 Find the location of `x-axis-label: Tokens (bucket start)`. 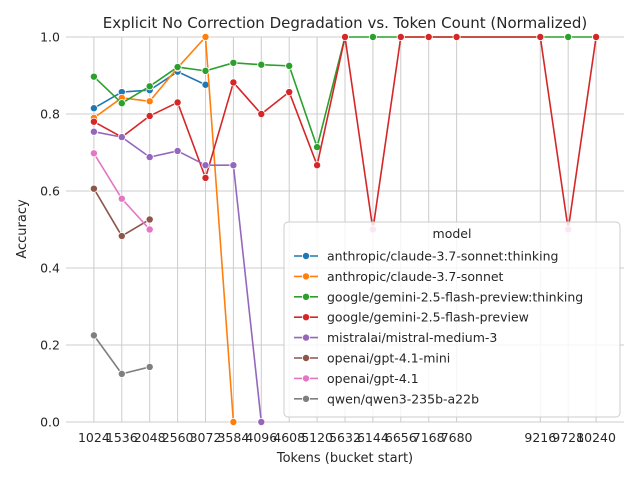

x-axis-label: Tokens (bucket start) is located at coordinates (344, 458).